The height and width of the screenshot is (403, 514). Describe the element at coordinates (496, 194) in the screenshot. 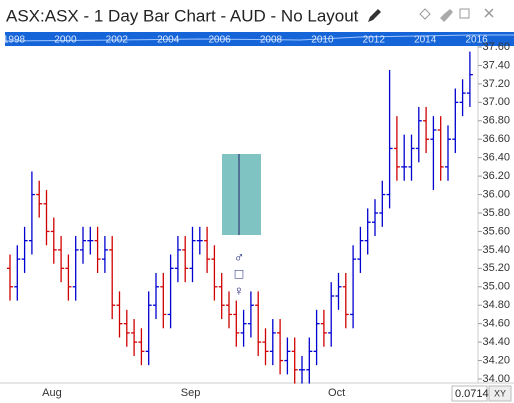

I see `y-tick-label: 36.00` at that location.